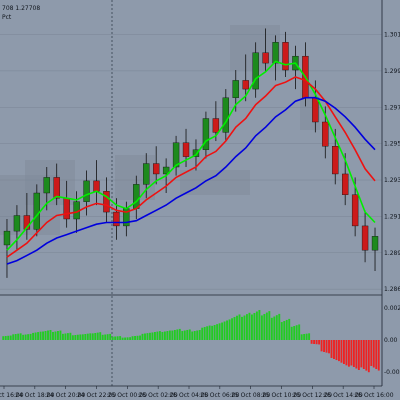 Image resolution: width=400 pixels, height=400 pixels. I want to click on price-tick-label: 1.28905, so click(392, 253).